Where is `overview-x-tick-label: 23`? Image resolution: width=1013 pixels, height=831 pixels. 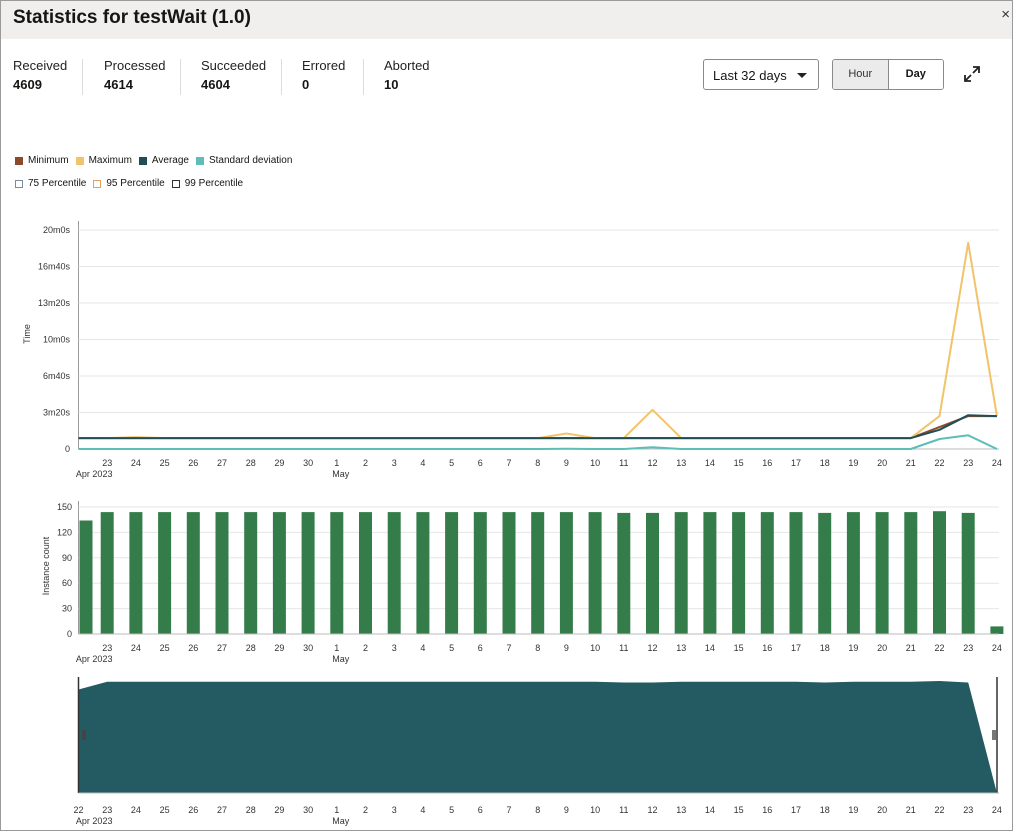
overview-x-tick-label: 23 is located at coordinates (968, 810).